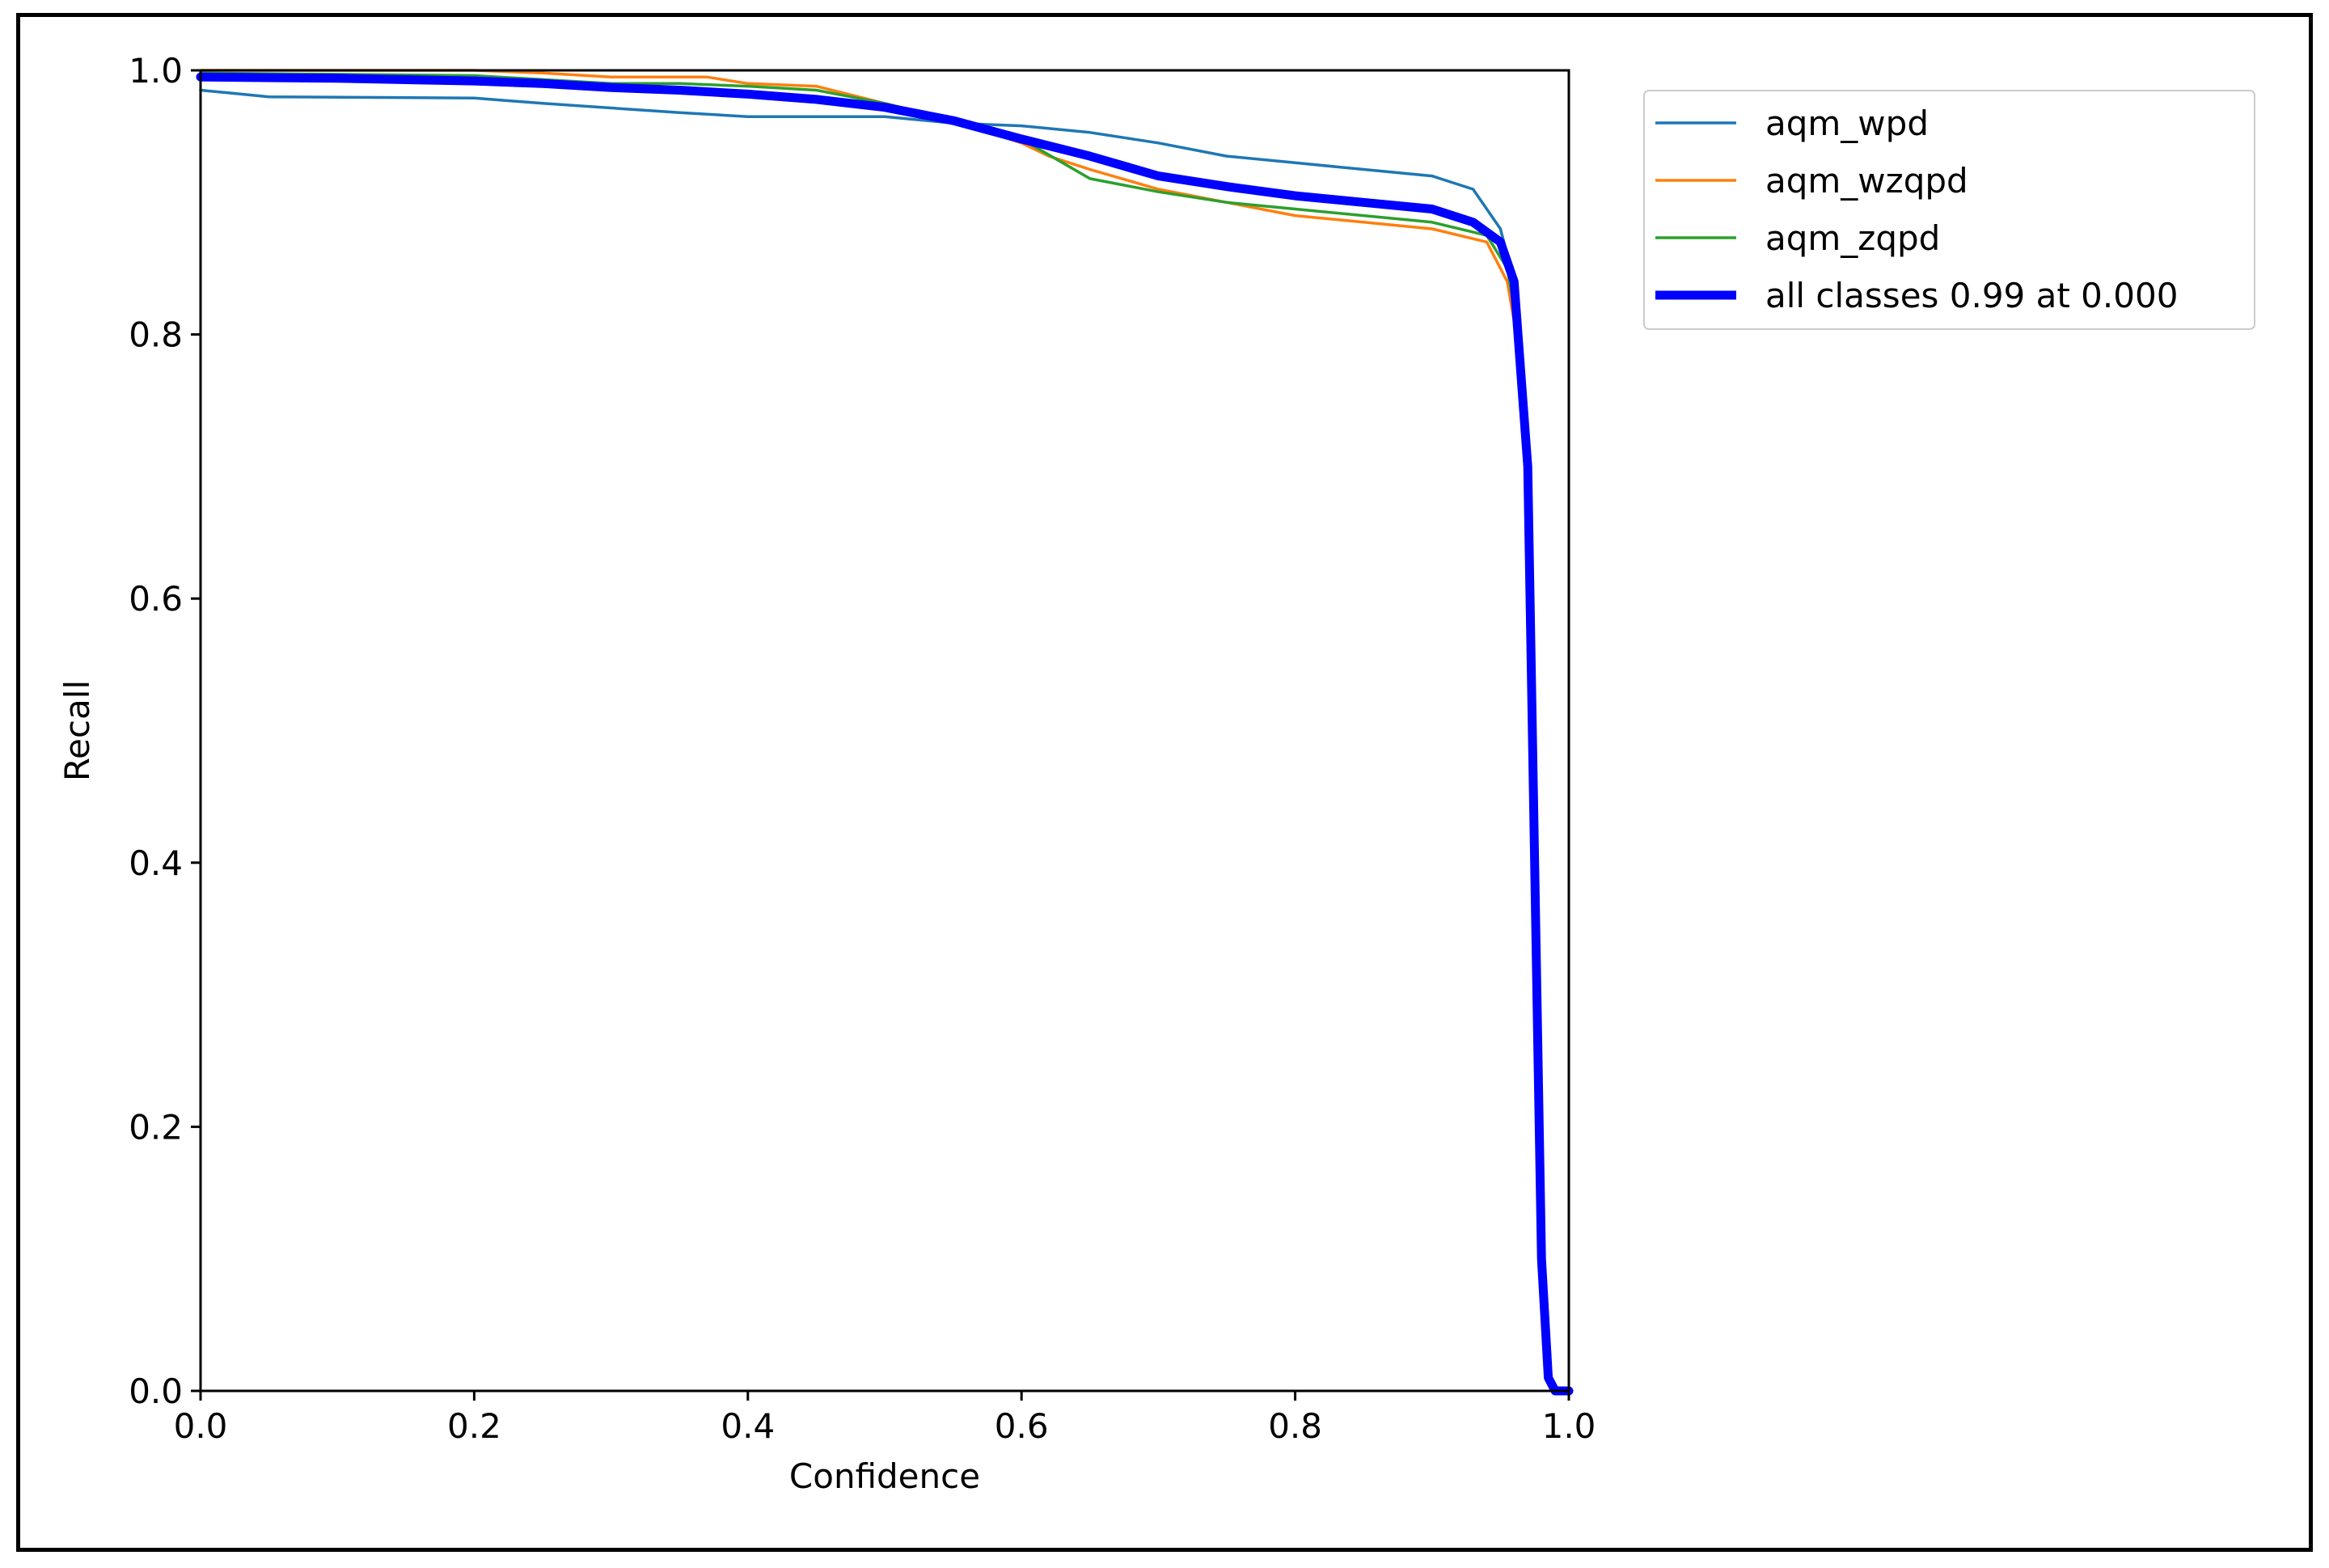  What do you see at coordinates (885, 1418) in the screenshot?
I see `x-axis-ticks: 0.0 0.2 0.4 0.6 0.8 1.0` at bounding box center [885, 1418].